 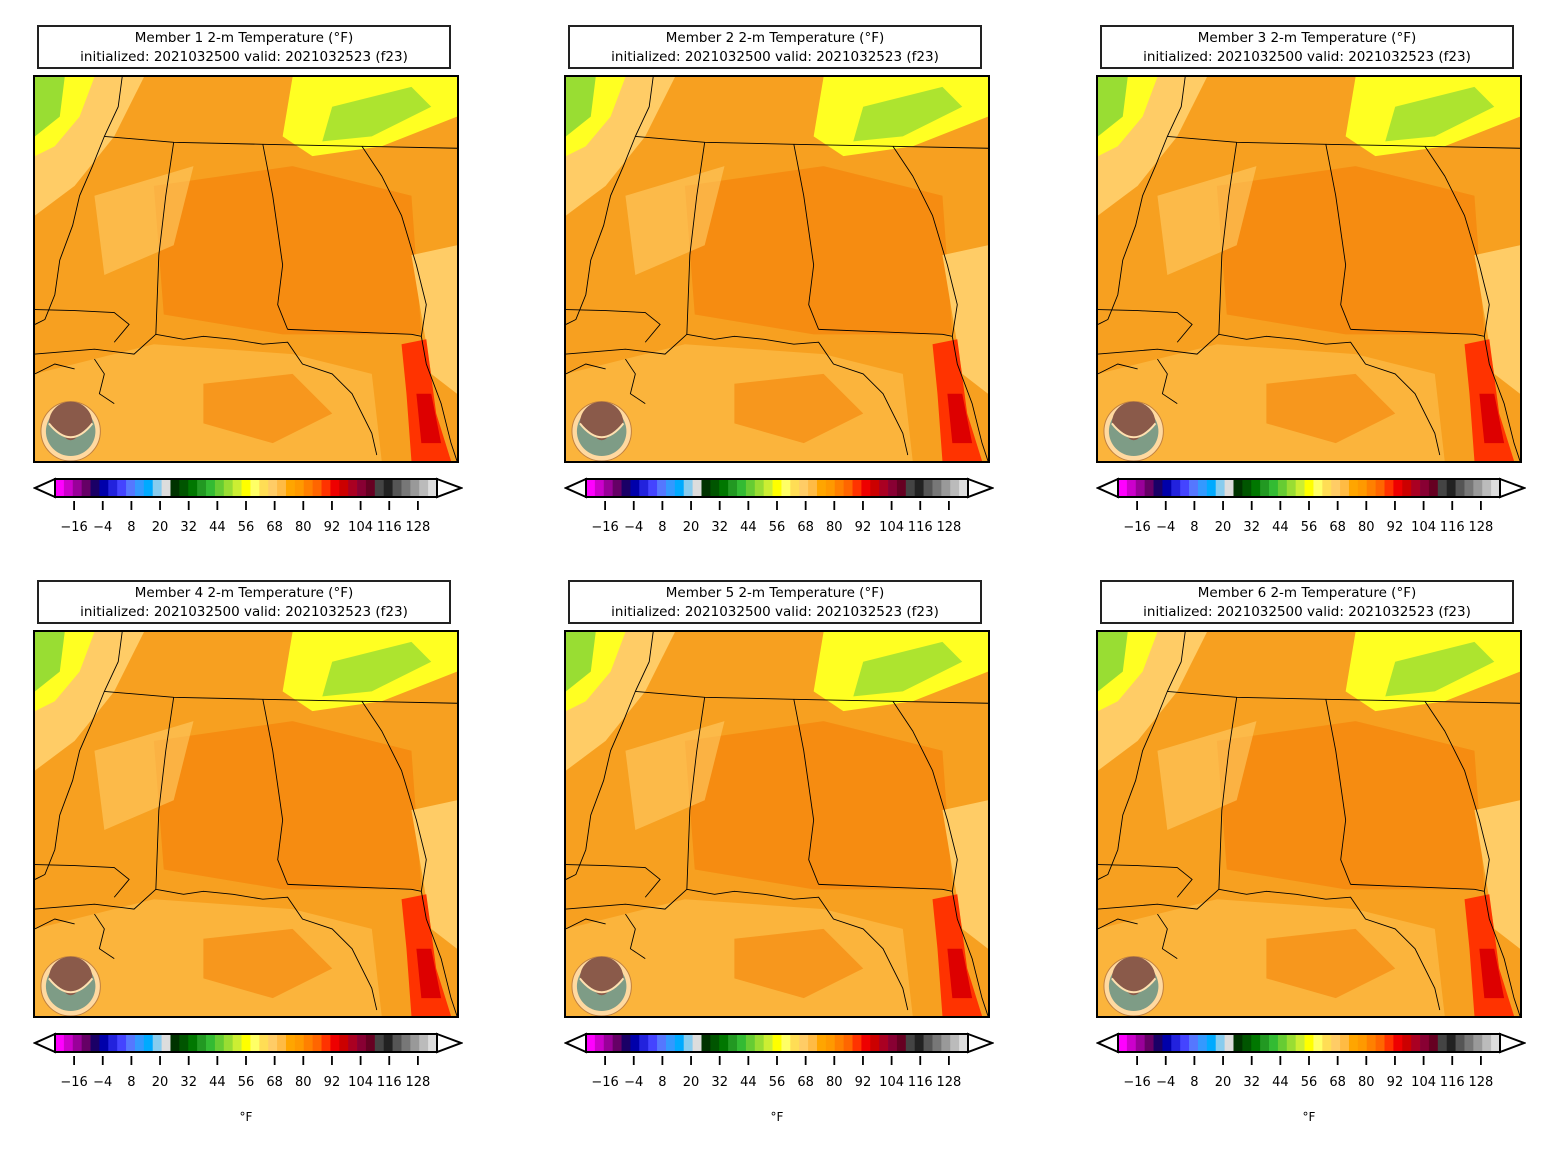 What do you see at coordinates (1452, 1082) in the screenshot?
I see `colorbar-tick-label: 116` at bounding box center [1452, 1082].